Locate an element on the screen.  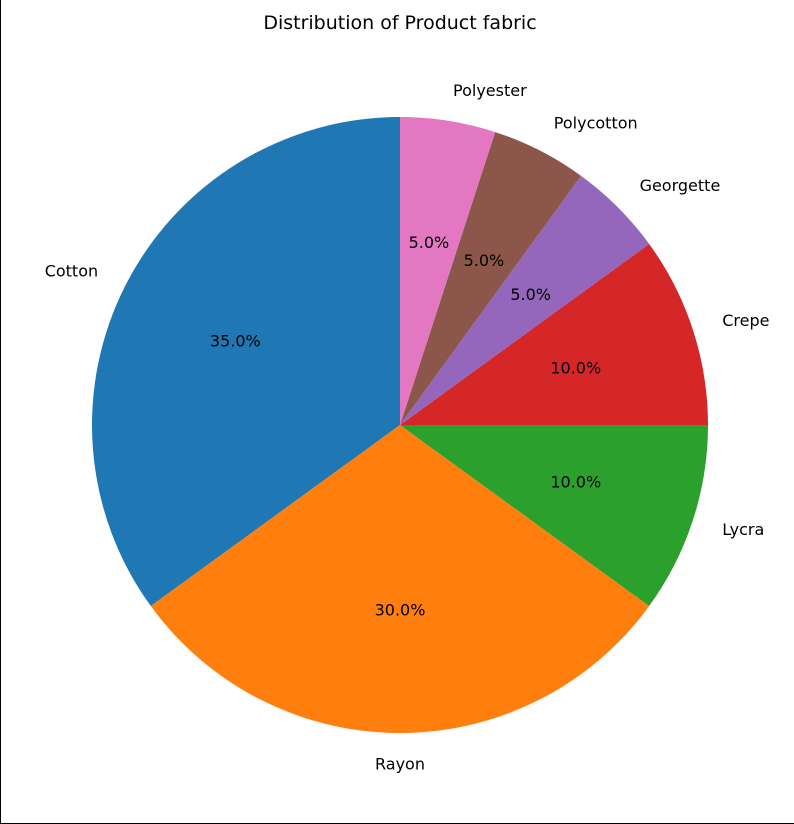
pie-slice-polyester is located at coordinates (448, 271).